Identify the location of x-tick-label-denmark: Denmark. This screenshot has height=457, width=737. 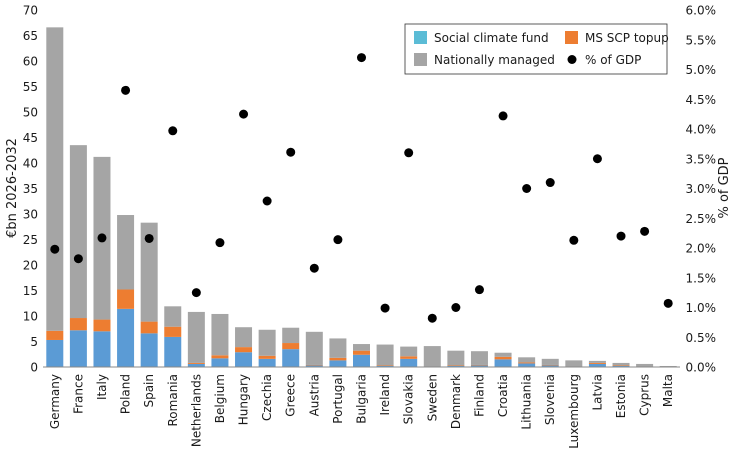
(456, 401).